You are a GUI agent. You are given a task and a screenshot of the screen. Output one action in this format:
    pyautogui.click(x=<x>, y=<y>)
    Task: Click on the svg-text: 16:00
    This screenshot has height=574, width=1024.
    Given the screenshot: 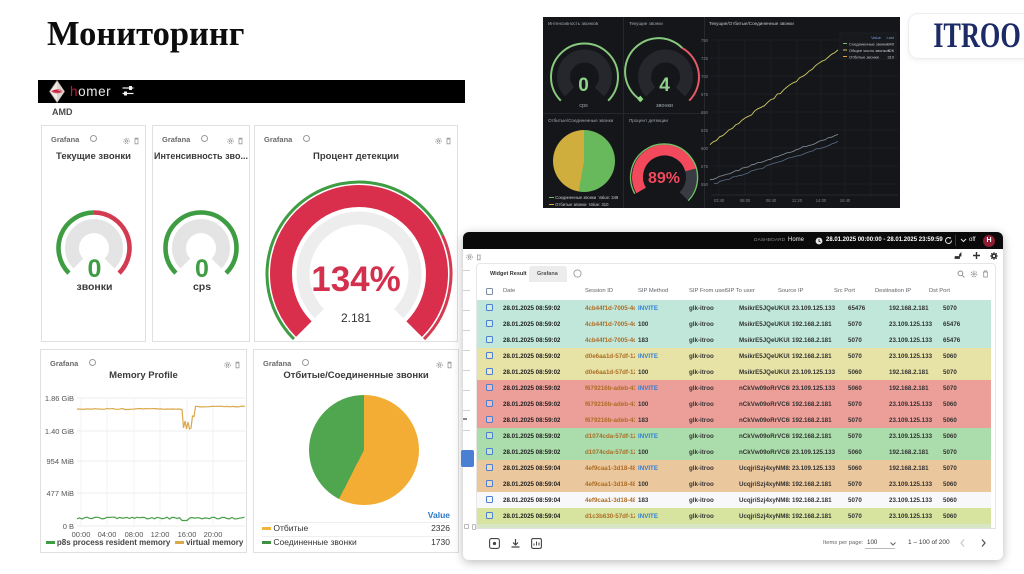 What is the action you would take?
    pyautogui.click(x=187, y=534)
    